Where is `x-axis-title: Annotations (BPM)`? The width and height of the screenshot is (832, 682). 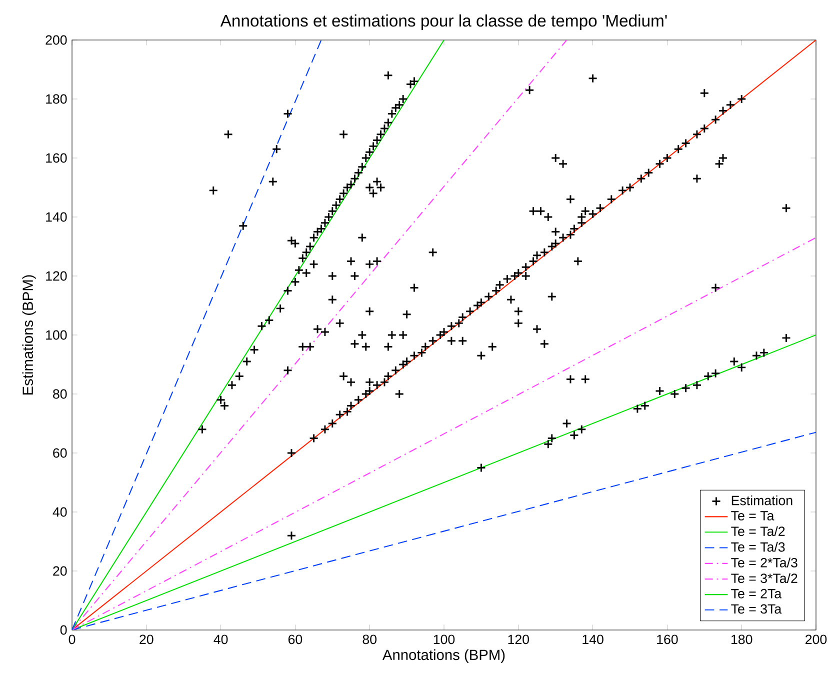 x-axis-title: Annotations (BPM) is located at coordinates (443, 656).